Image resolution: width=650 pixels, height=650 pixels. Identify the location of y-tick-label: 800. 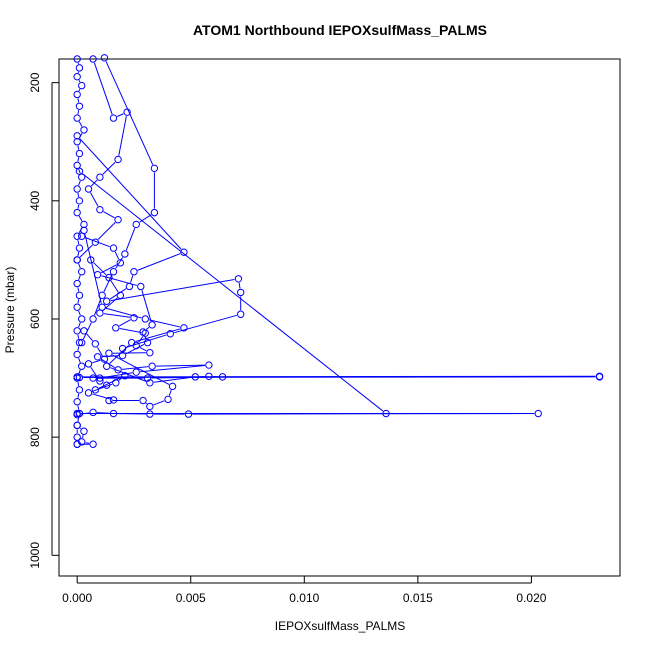
(35, 437).